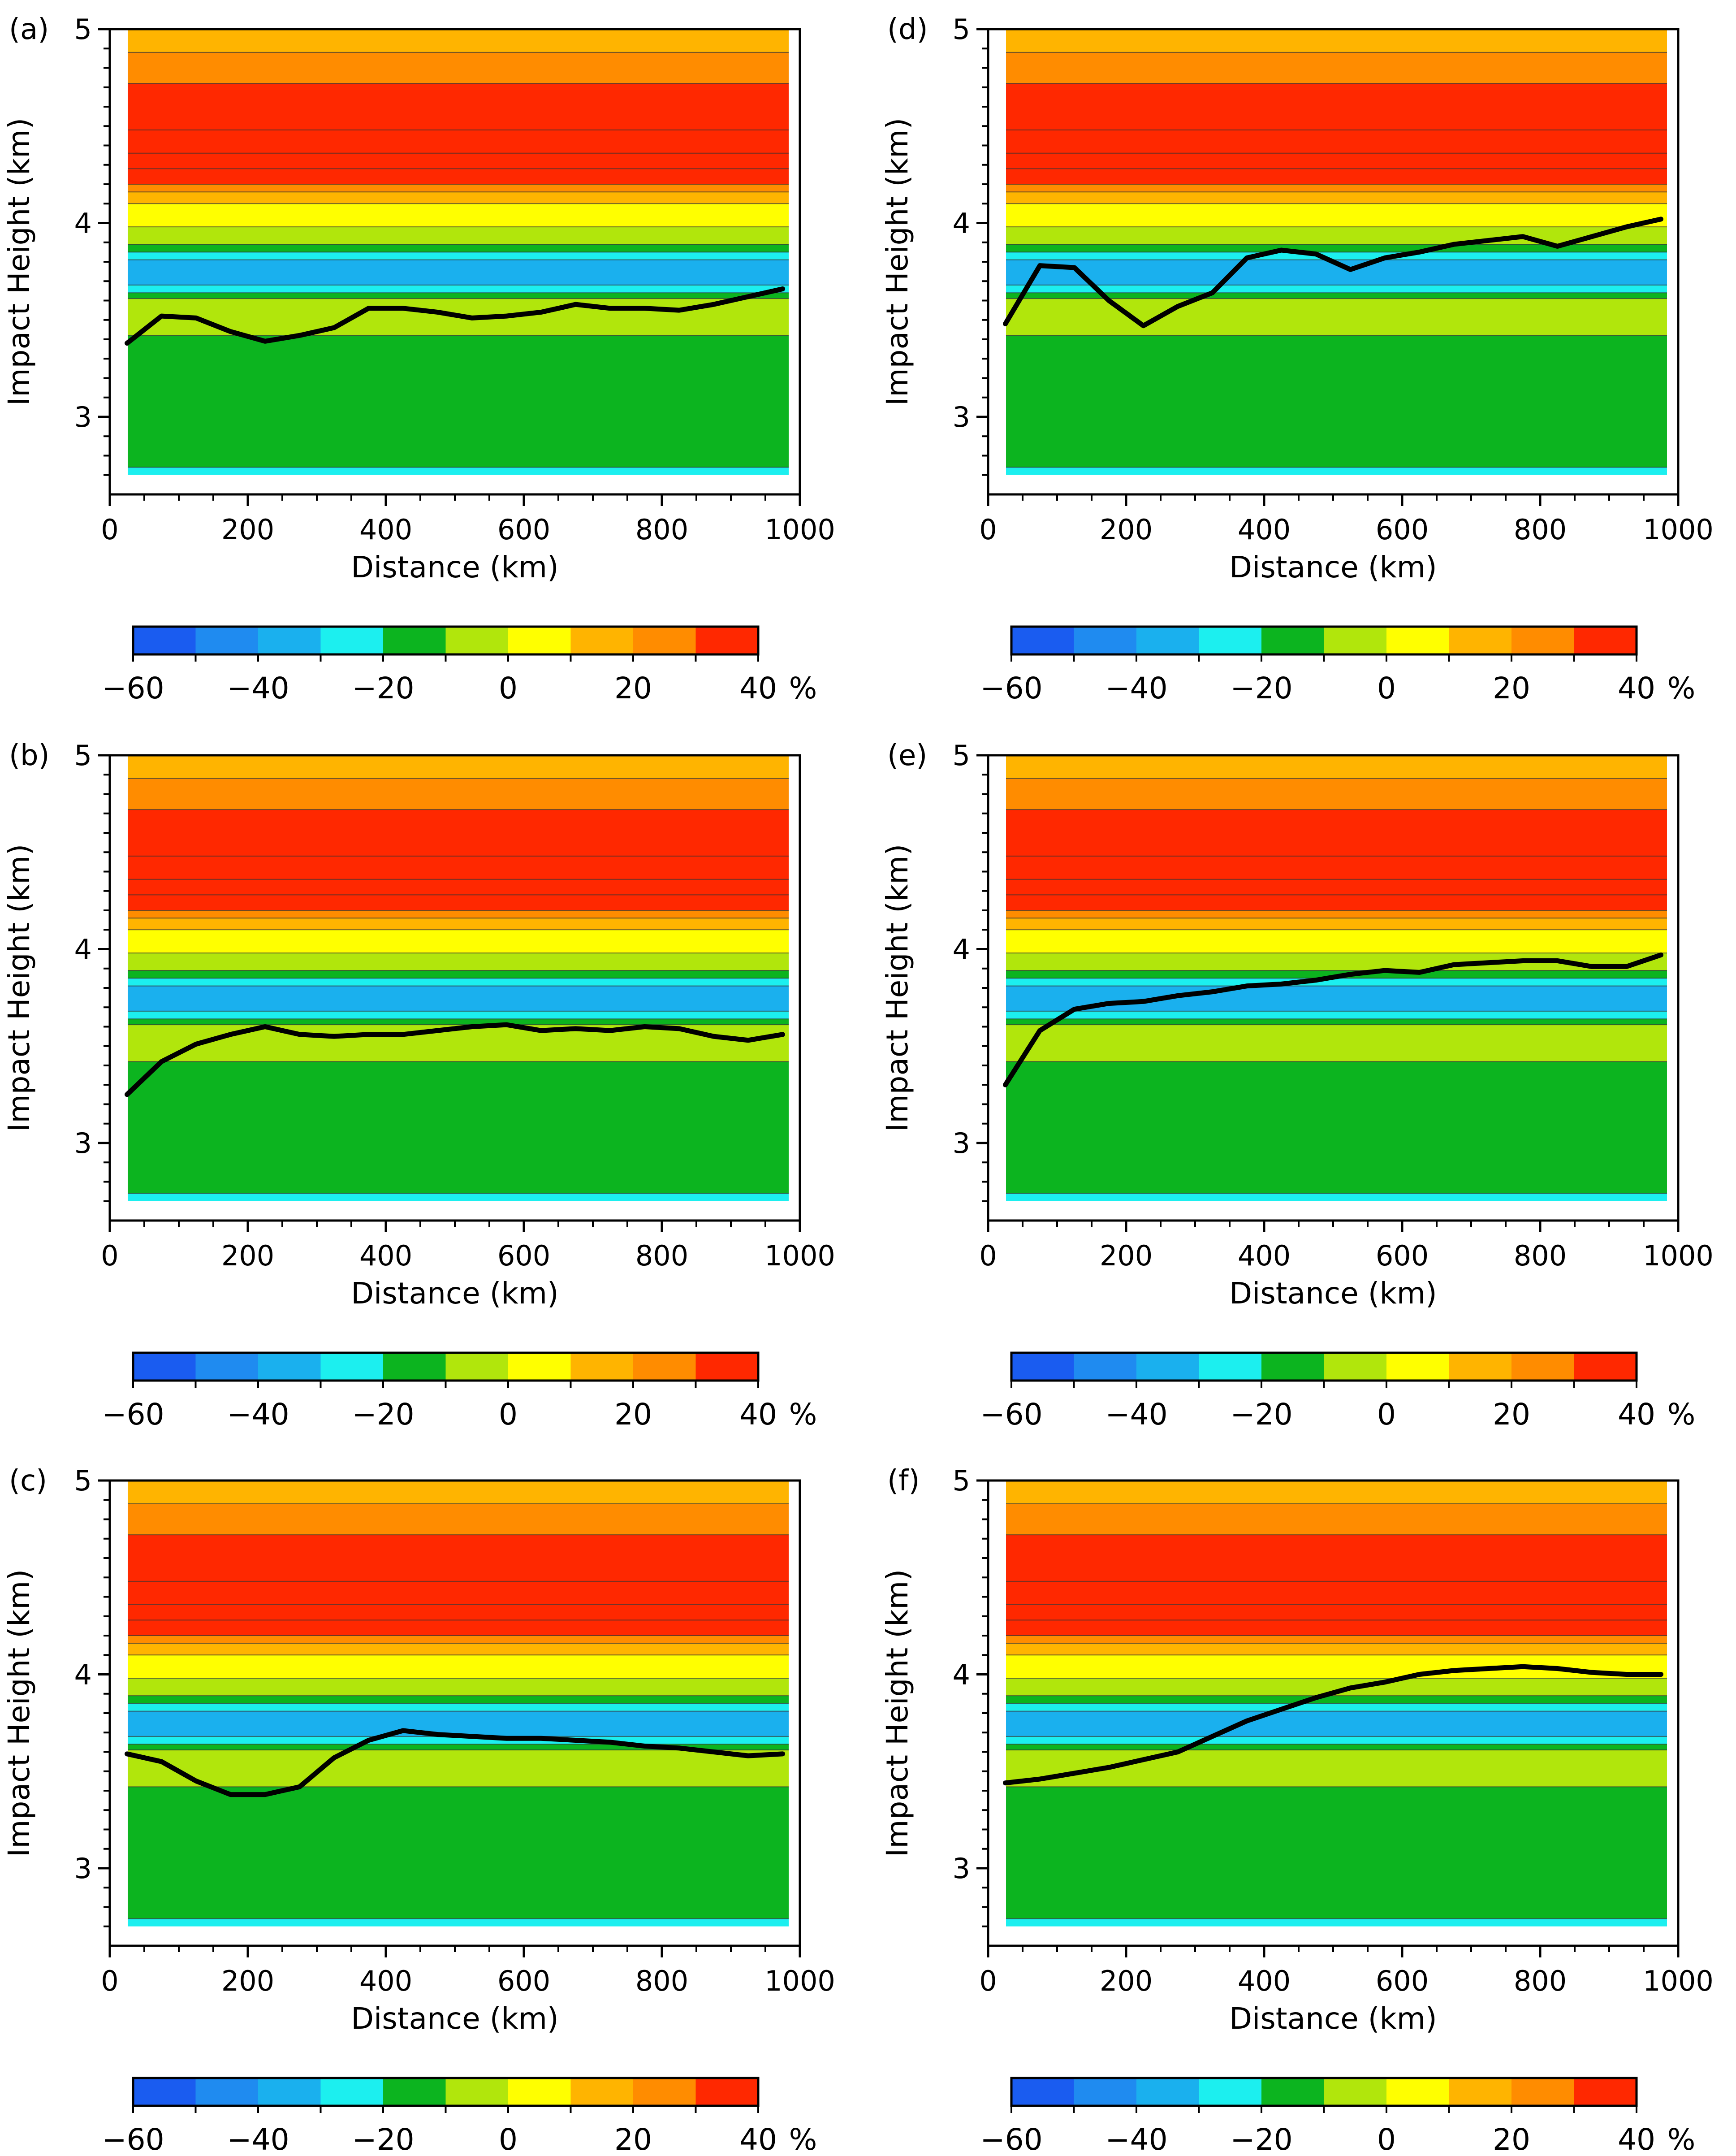  What do you see at coordinates (109, 1981) in the screenshot?
I see `x-tick-label: 0` at bounding box center [109, 1981].